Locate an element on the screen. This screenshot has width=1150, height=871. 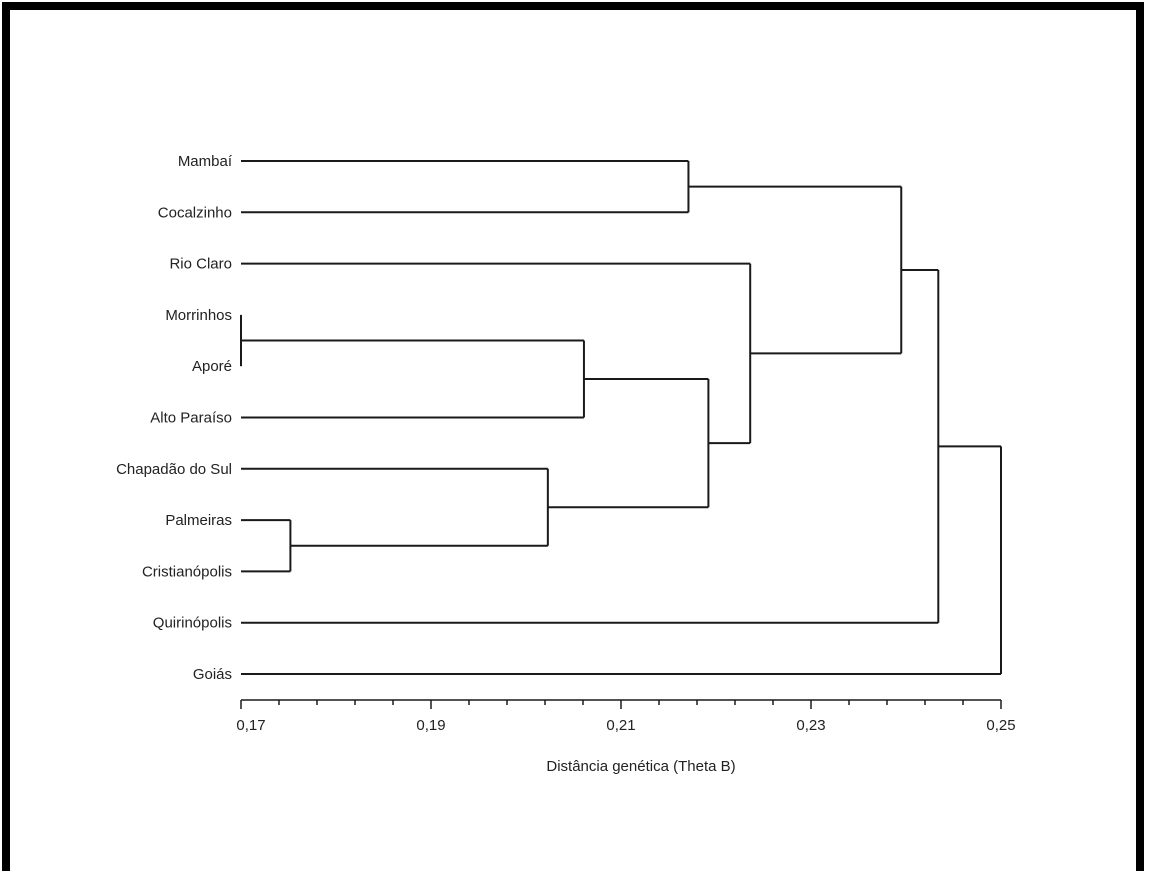
leaf-label-goias: Goiás is located at coordinates (212, 674).